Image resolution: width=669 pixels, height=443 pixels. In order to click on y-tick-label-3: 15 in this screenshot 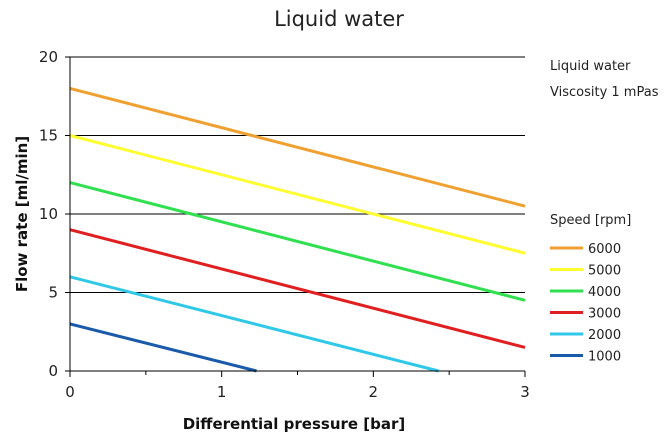, I will do `click(48, 136)`.